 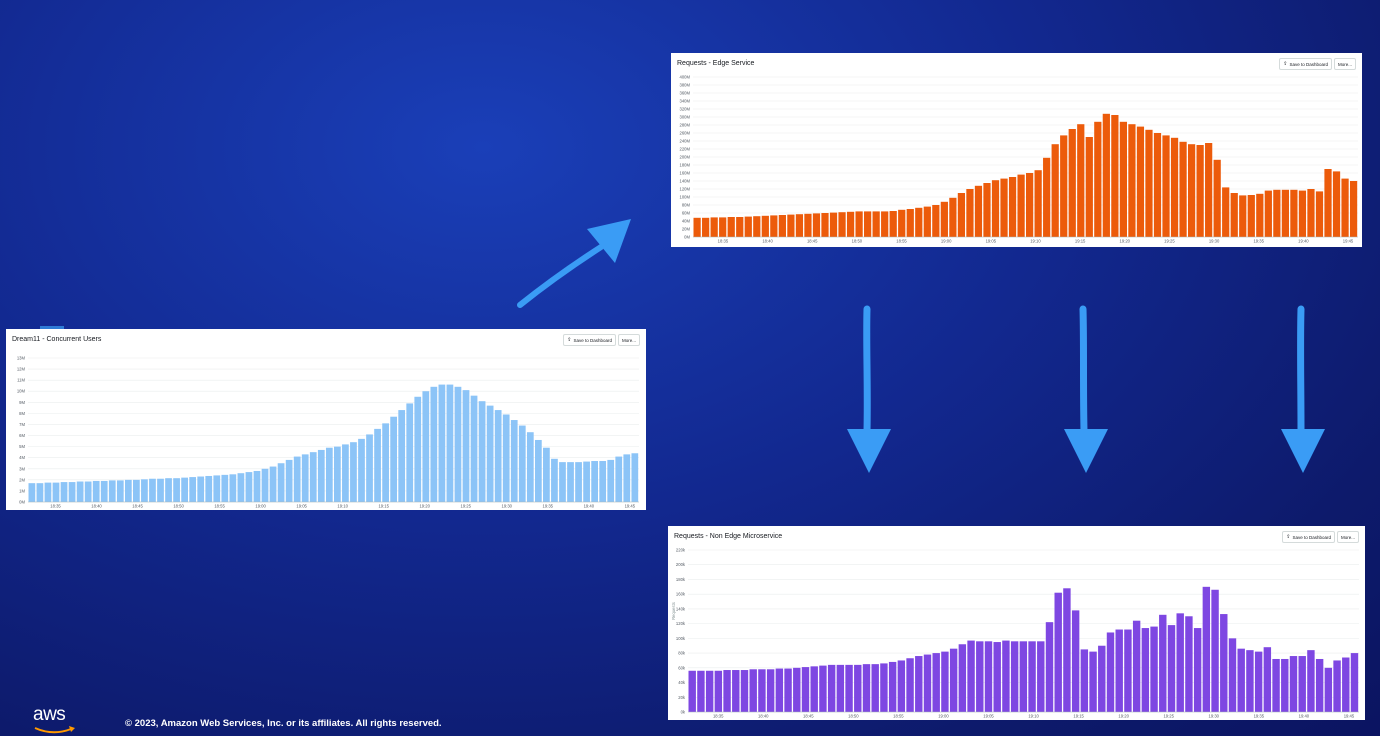 I want to click on y-tick-label: 200k, so click(x=681, y=564).